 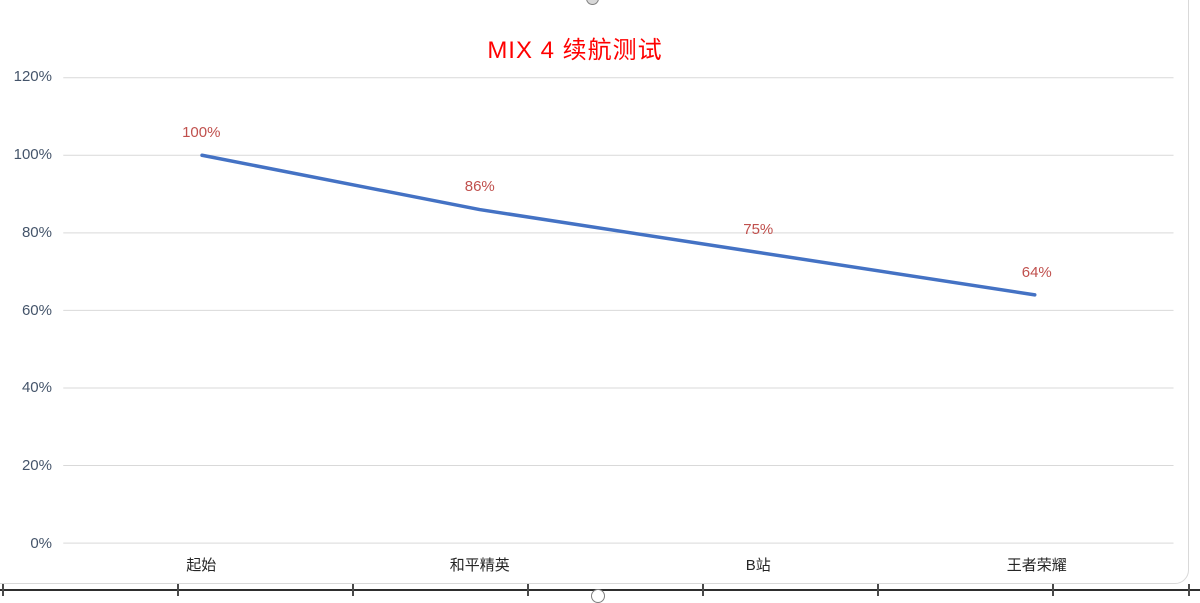 What do you see at coordinates (201, 132) in the screenshot?
I see `data-label: 100%` at bounding box center [201, 132].